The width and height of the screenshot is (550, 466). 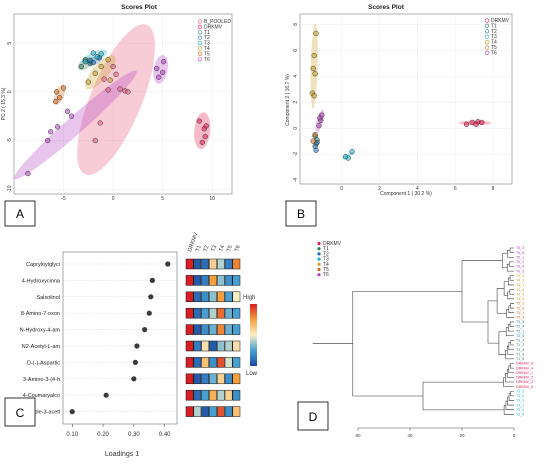 What do you see at coordinates (352, 151) in the screenshot?
I see `panel-b-point-t3` at bounding box center [352, 151].